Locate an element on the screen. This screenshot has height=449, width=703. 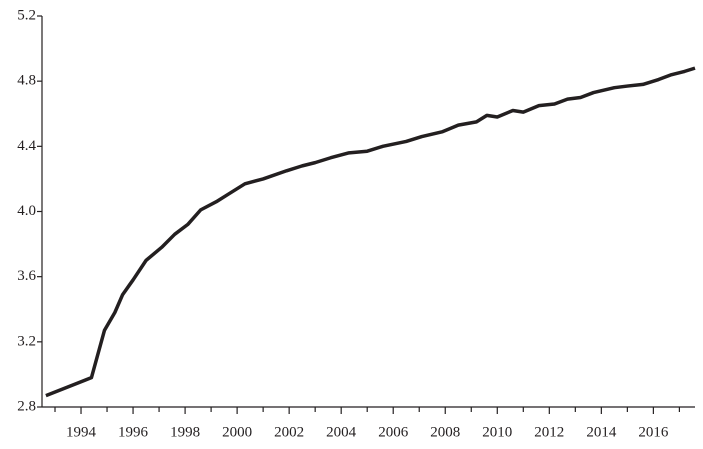
x-tick-label: 2004 is located at coordinates (341, 432).